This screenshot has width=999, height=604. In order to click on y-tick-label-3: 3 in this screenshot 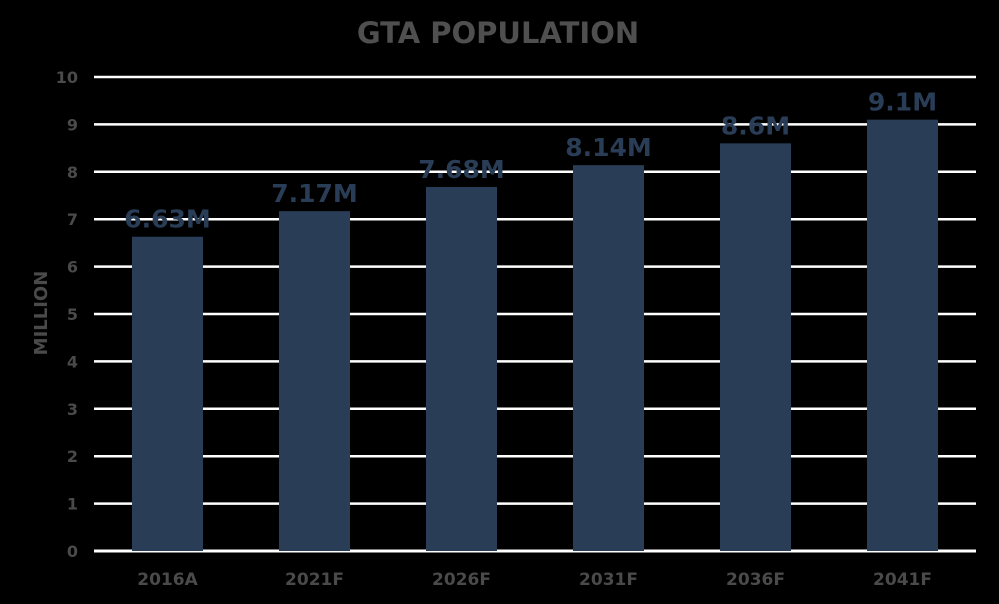, I will do `click(72, 409)`.